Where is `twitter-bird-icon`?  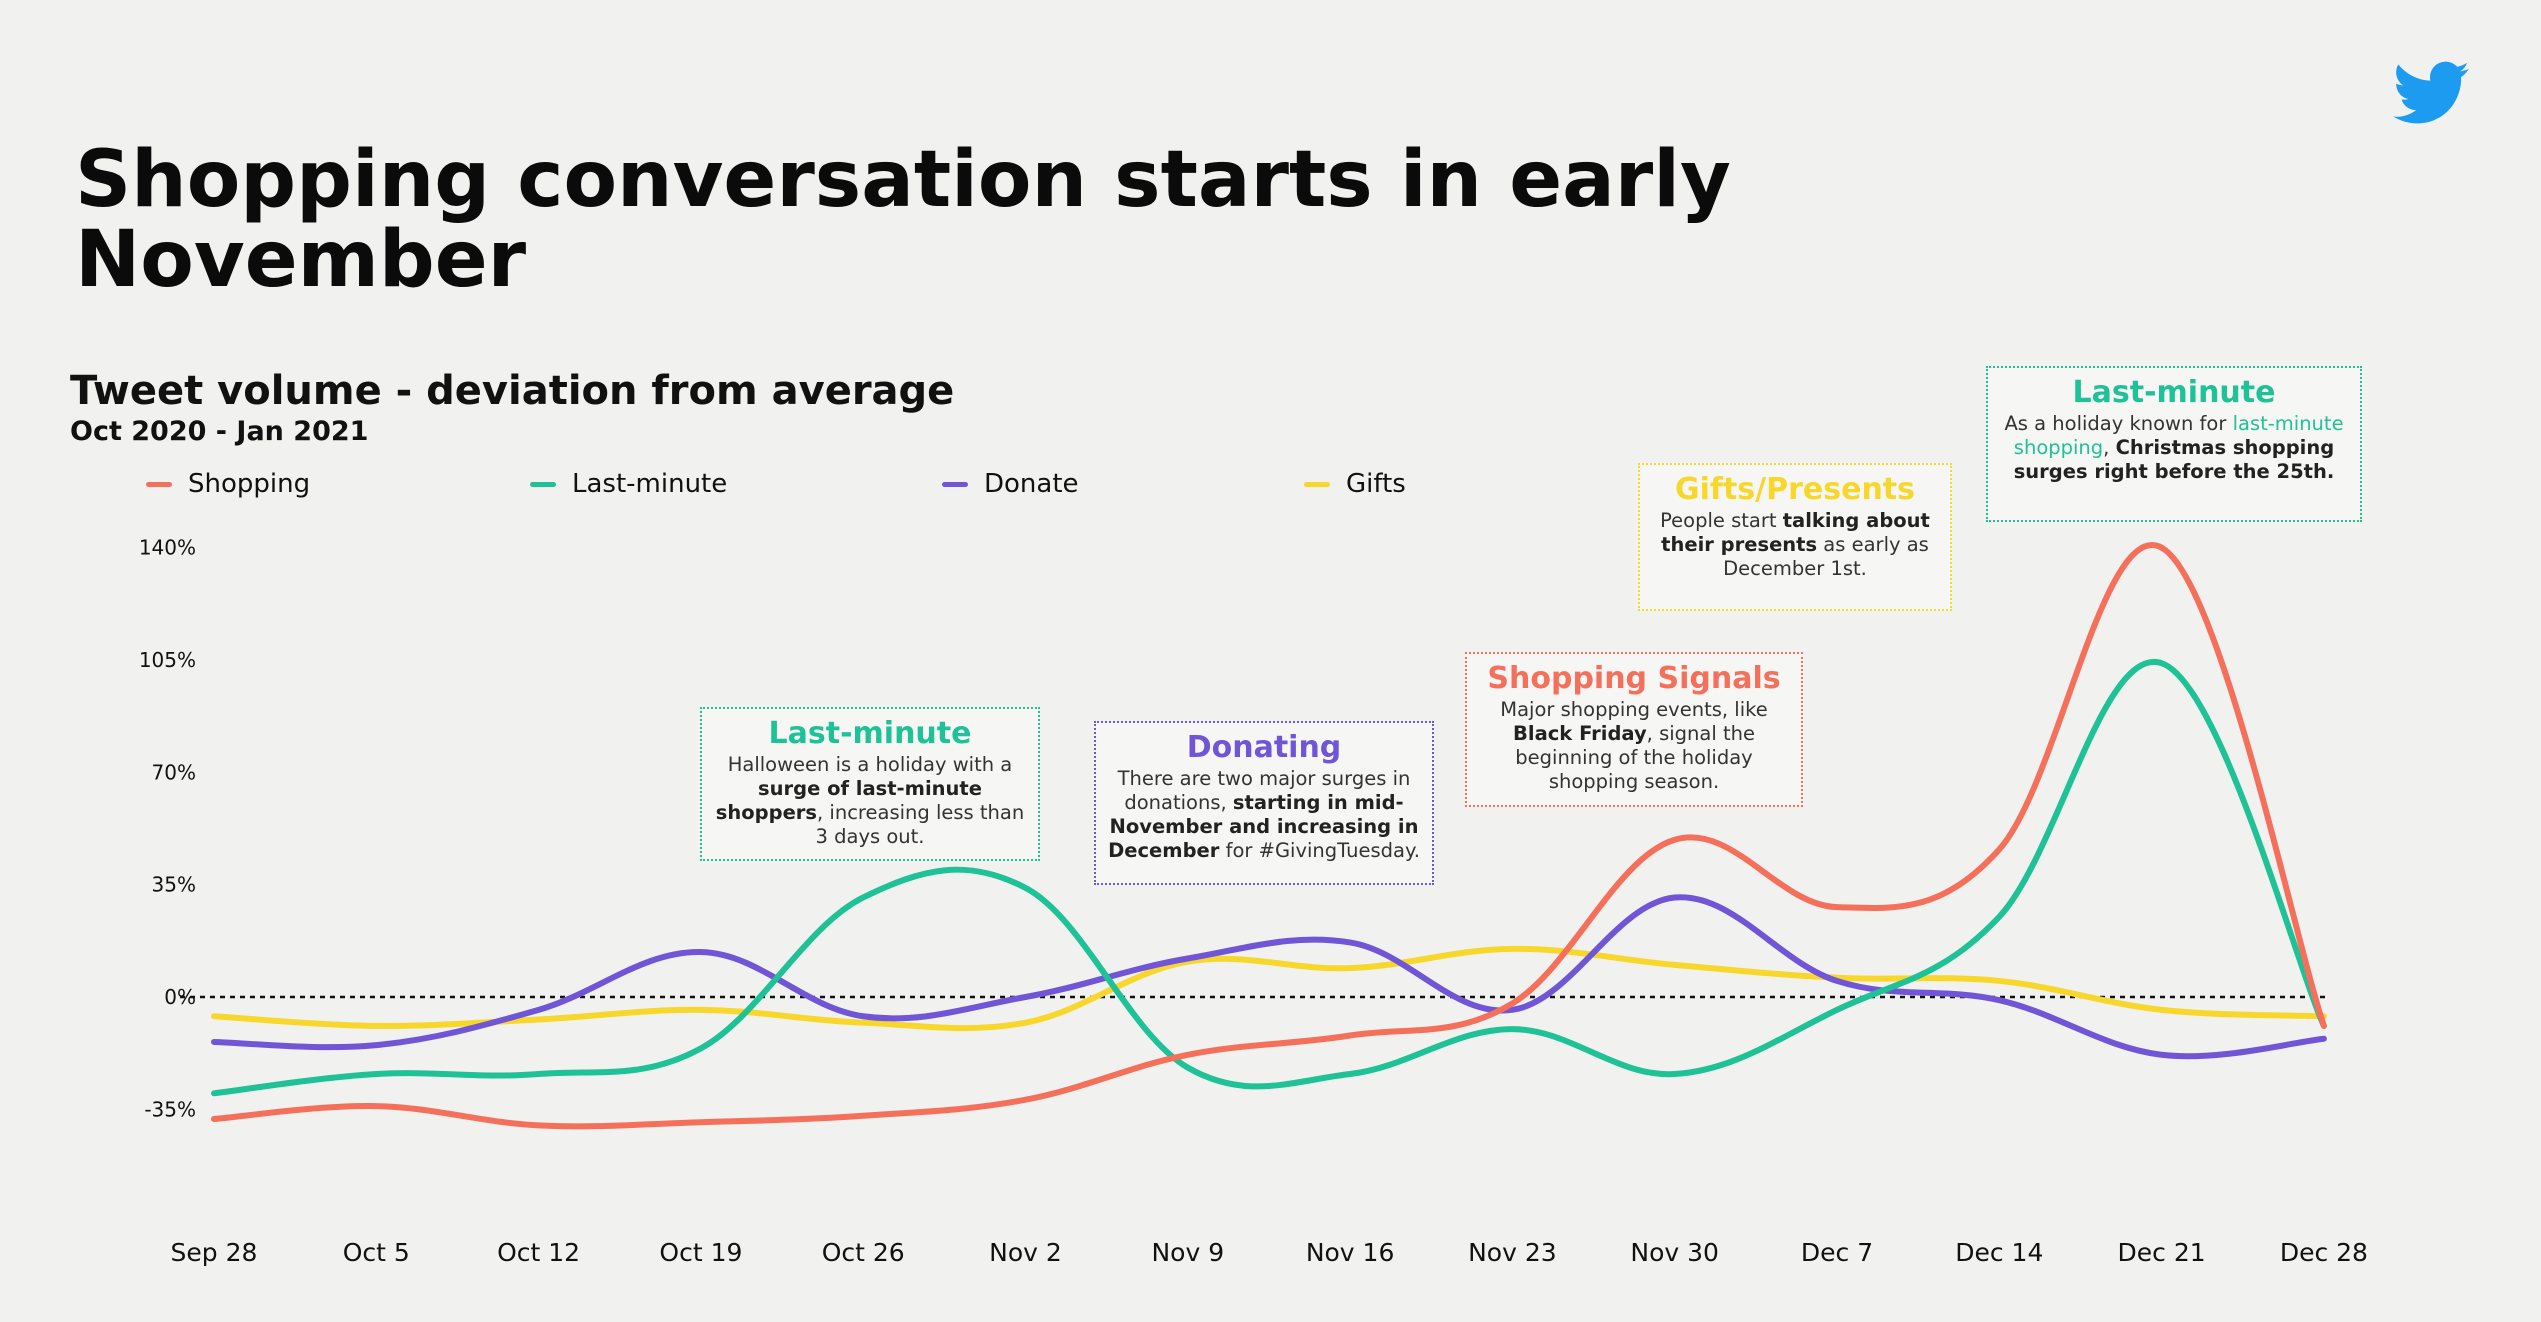
twitter-bird-icon is located at coordinates (2431, 92).